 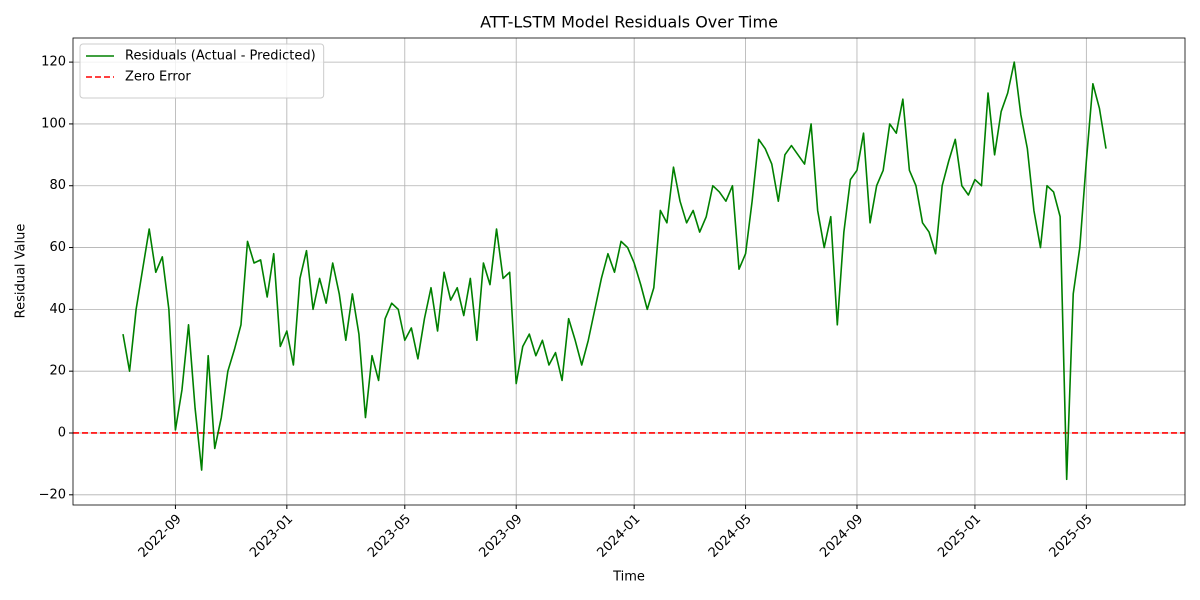 What do you see at coordinates (628, 577) in the screenshot?
I see `x-axis-label: Time` at bounding box center [628, 577].